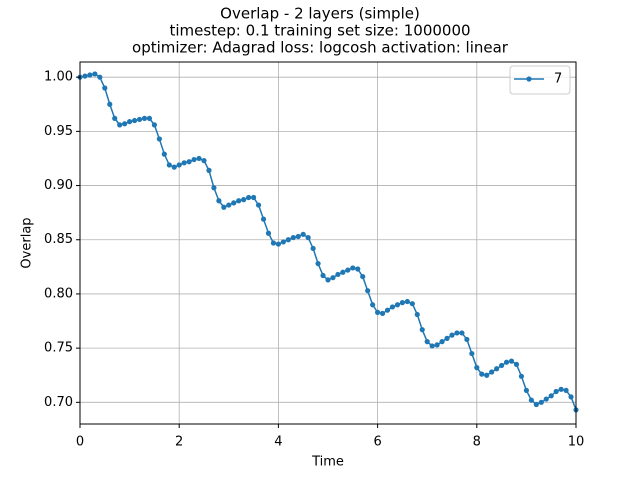  What do you see at coordinates (80, 442) in the screenshot?
I see `x-tick-label: 0` at bounding box center [80, 442].